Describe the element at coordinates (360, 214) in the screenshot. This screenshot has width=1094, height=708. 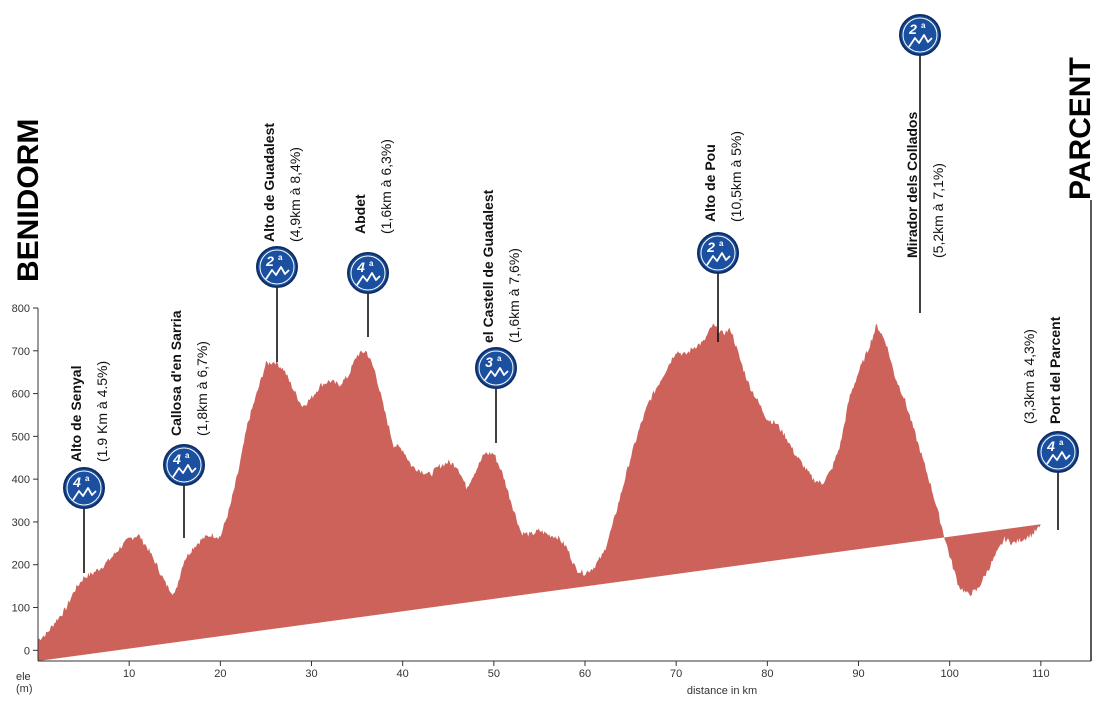
I see `climb-name-label: Abdet` at that location.